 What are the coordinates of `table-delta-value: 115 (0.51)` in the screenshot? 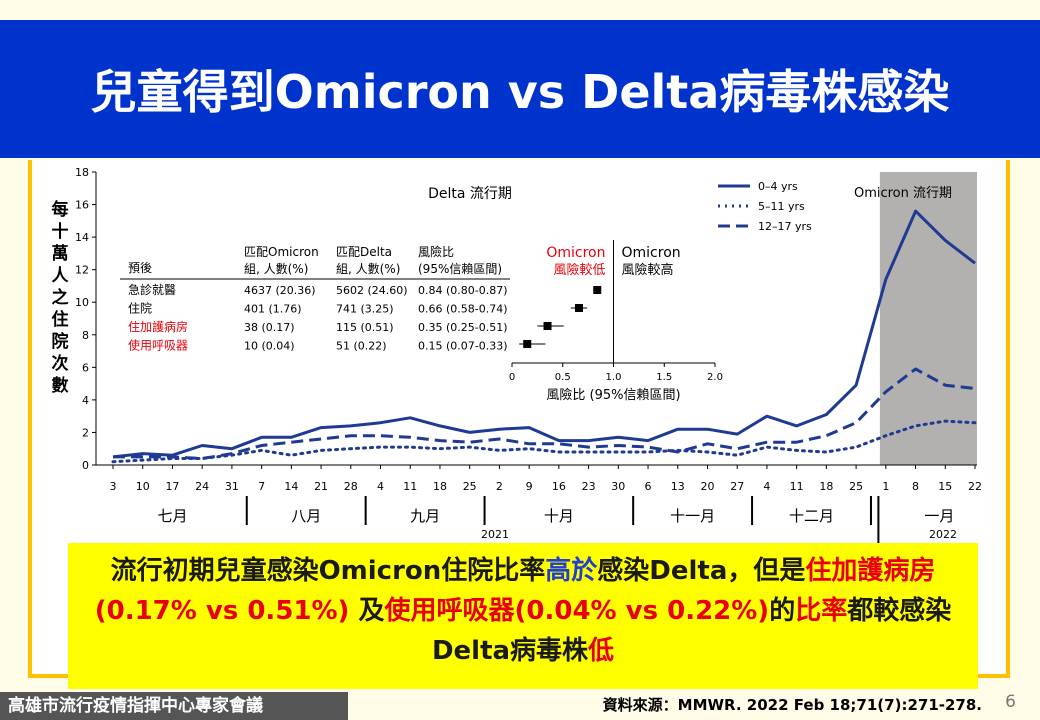 It's located at (365, 327).